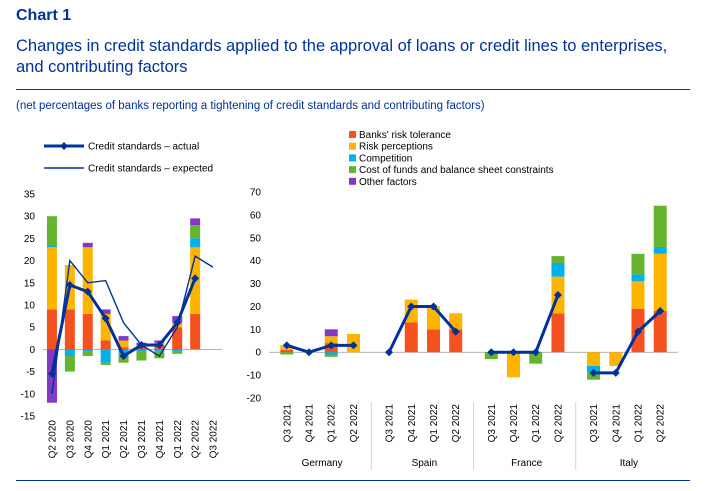  Describe the element at coordinates (160, 439) in the screenshot. I see `left-x-tick-label: Q4 2021` at that location.